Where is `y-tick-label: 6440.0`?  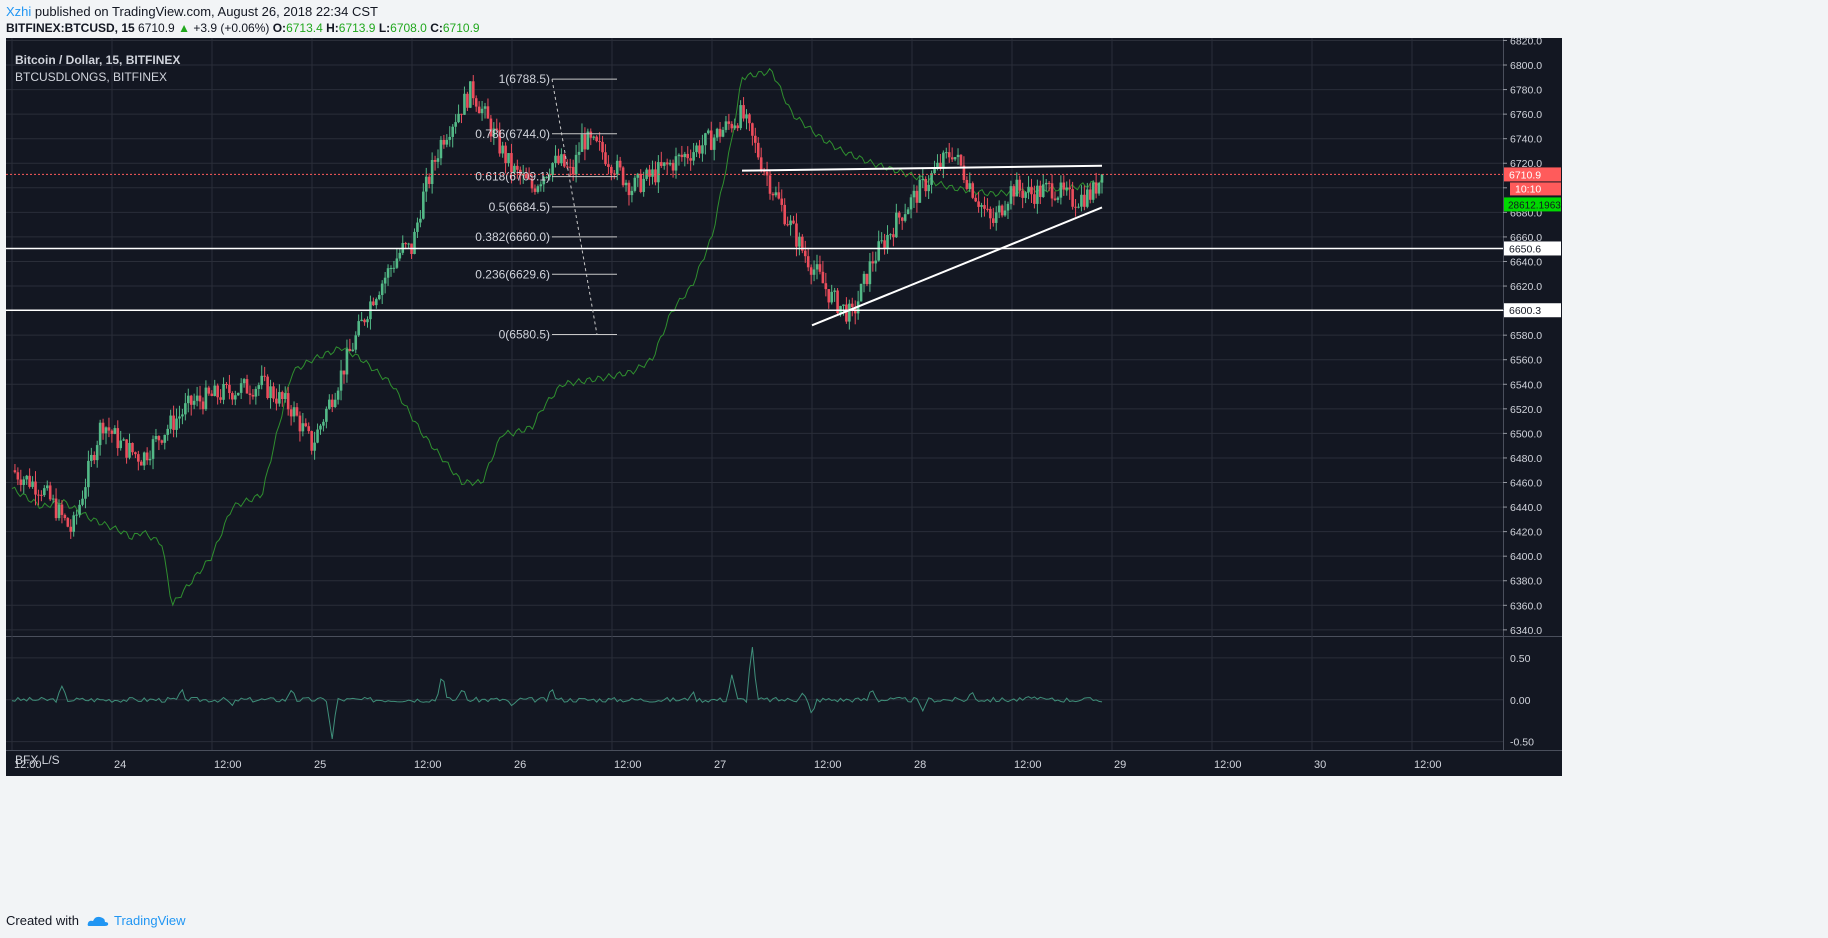
y-tick-label: 6440.0 is located at coordinates (1526, 508).